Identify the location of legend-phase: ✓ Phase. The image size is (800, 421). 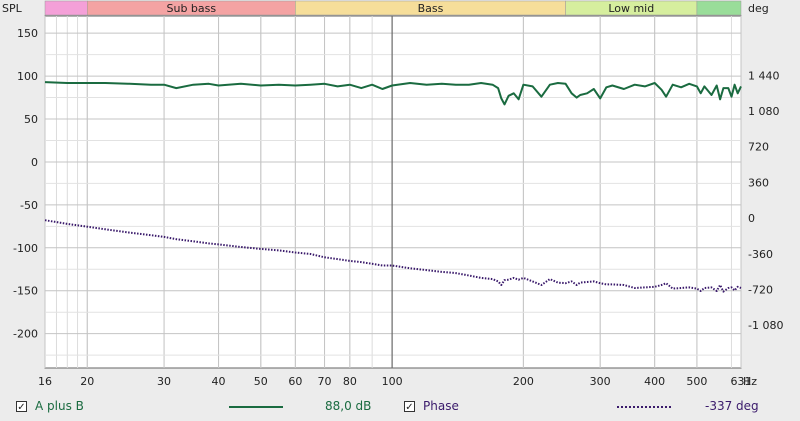
(431, 406).